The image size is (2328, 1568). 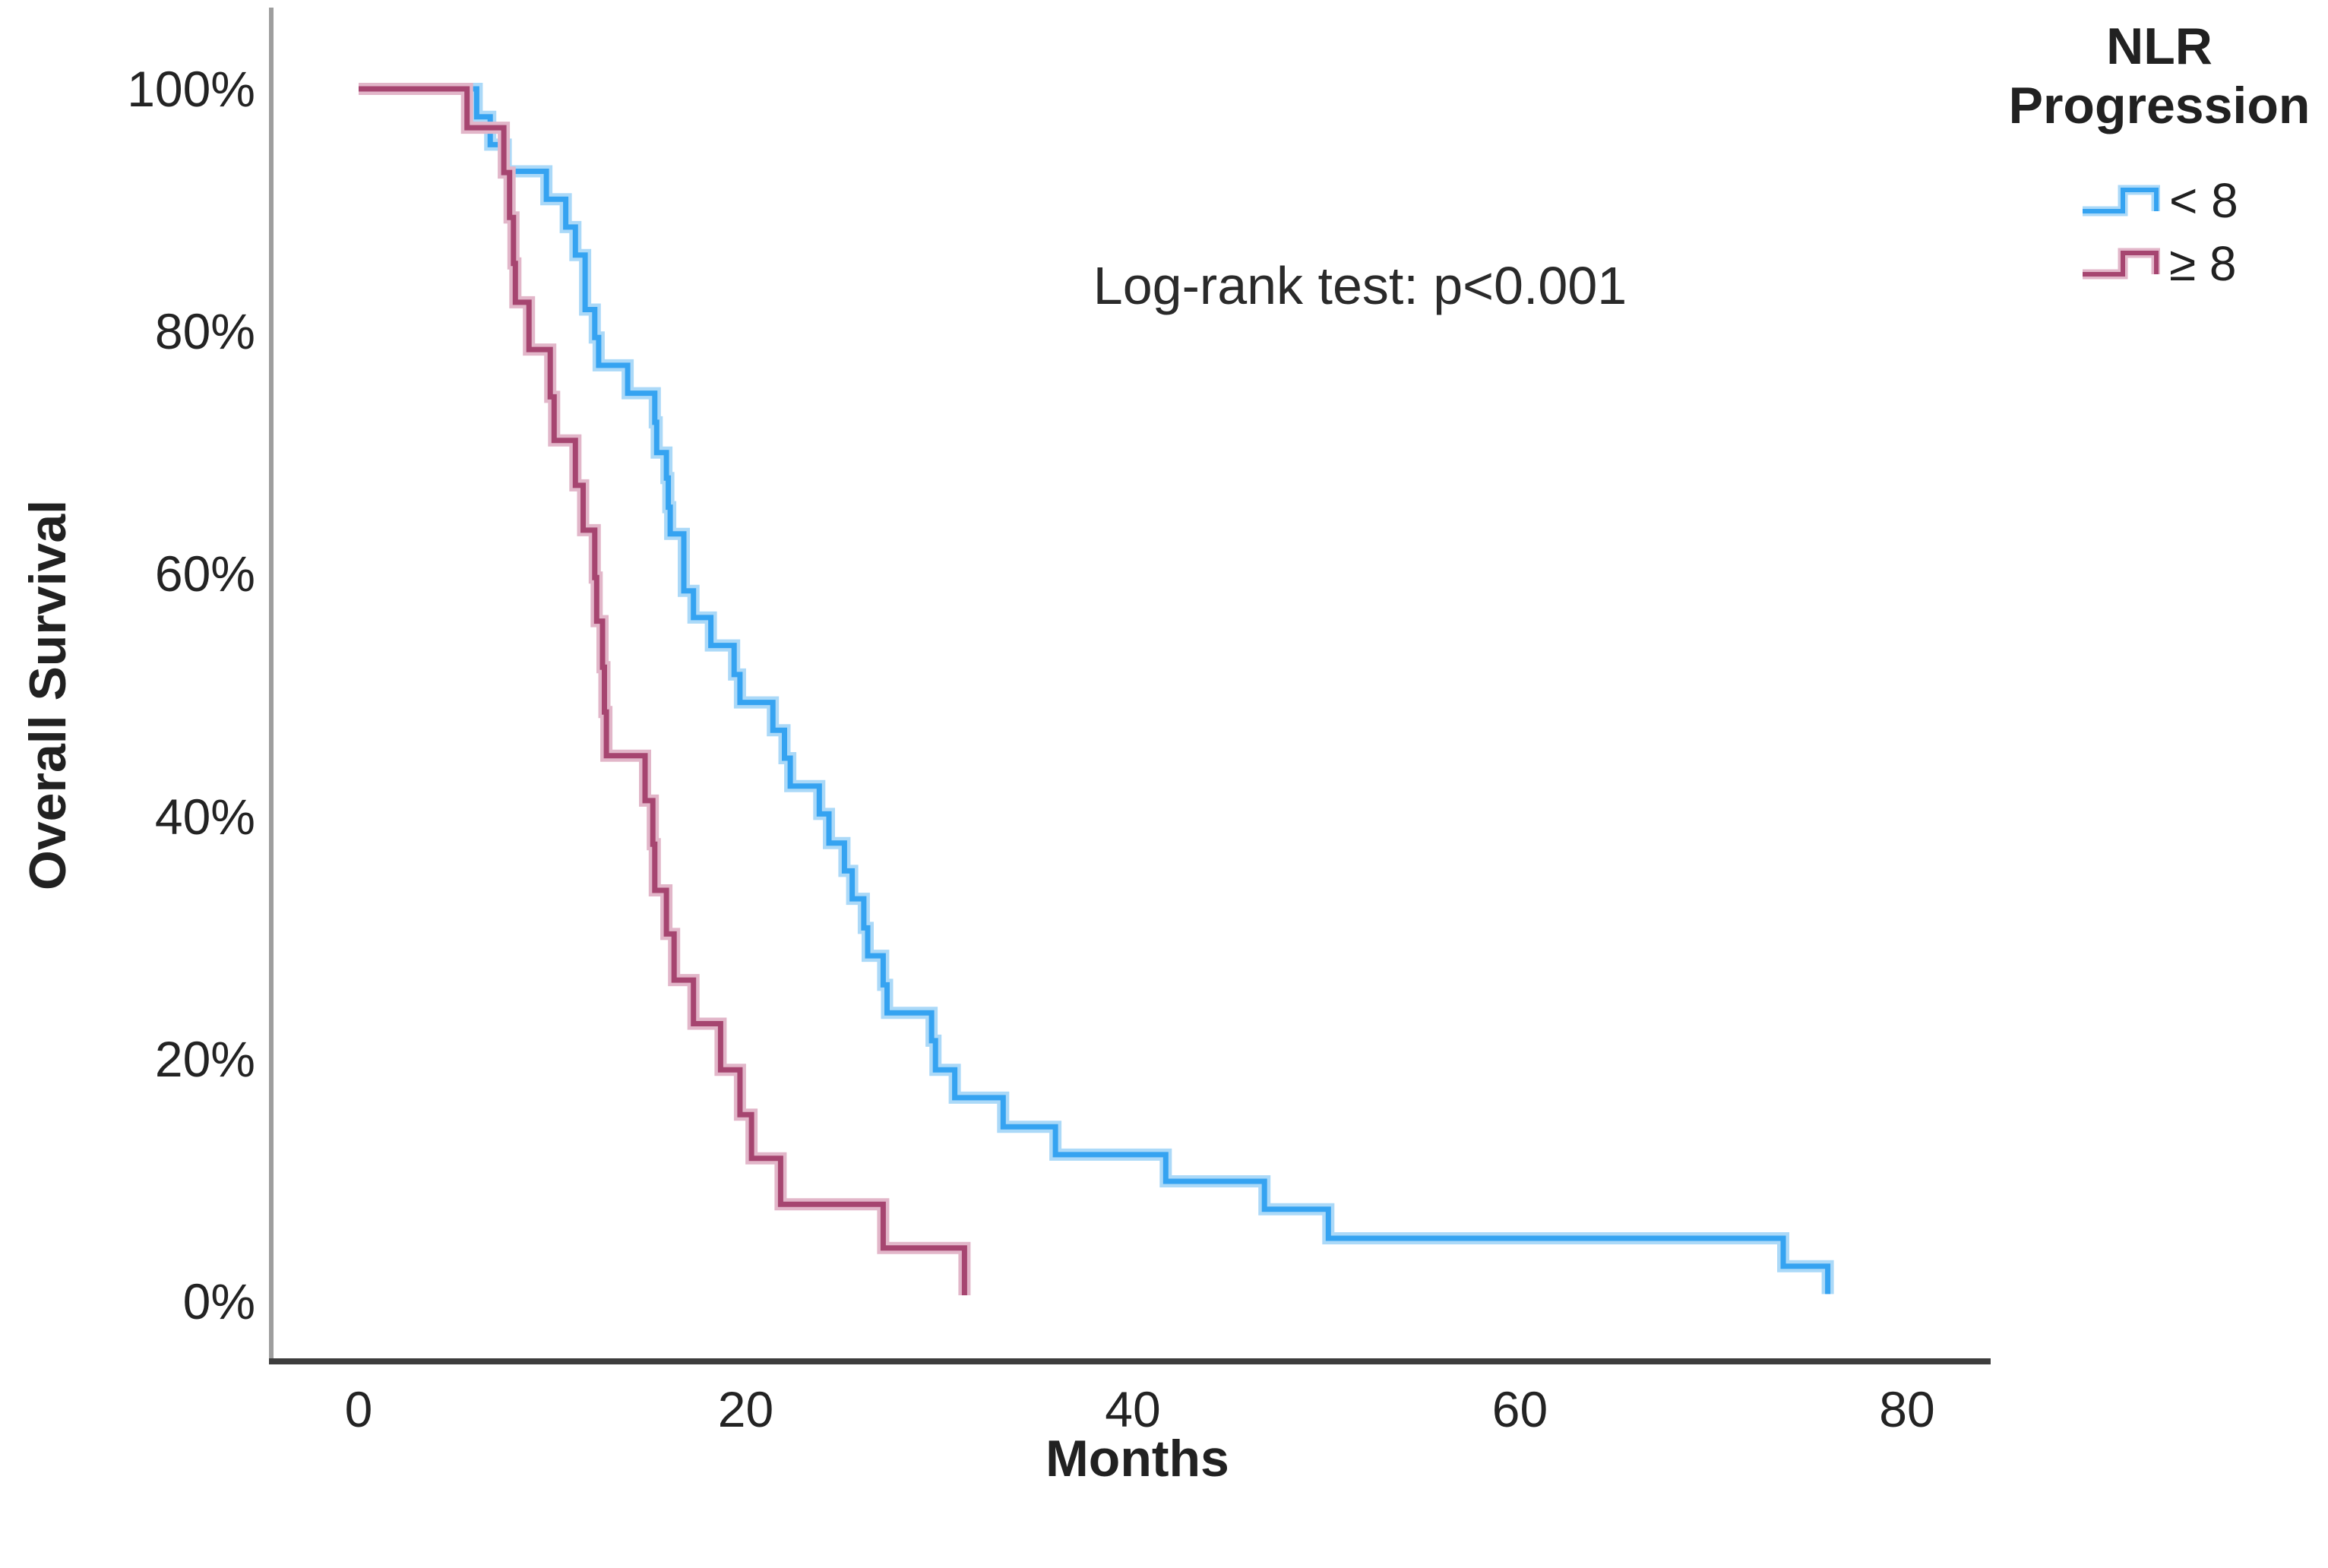 What do you see at coordinates (204, 1058) in the screenshot?
I see `y-tick-label-20%: 20%` at bounding box center [204, 1058].